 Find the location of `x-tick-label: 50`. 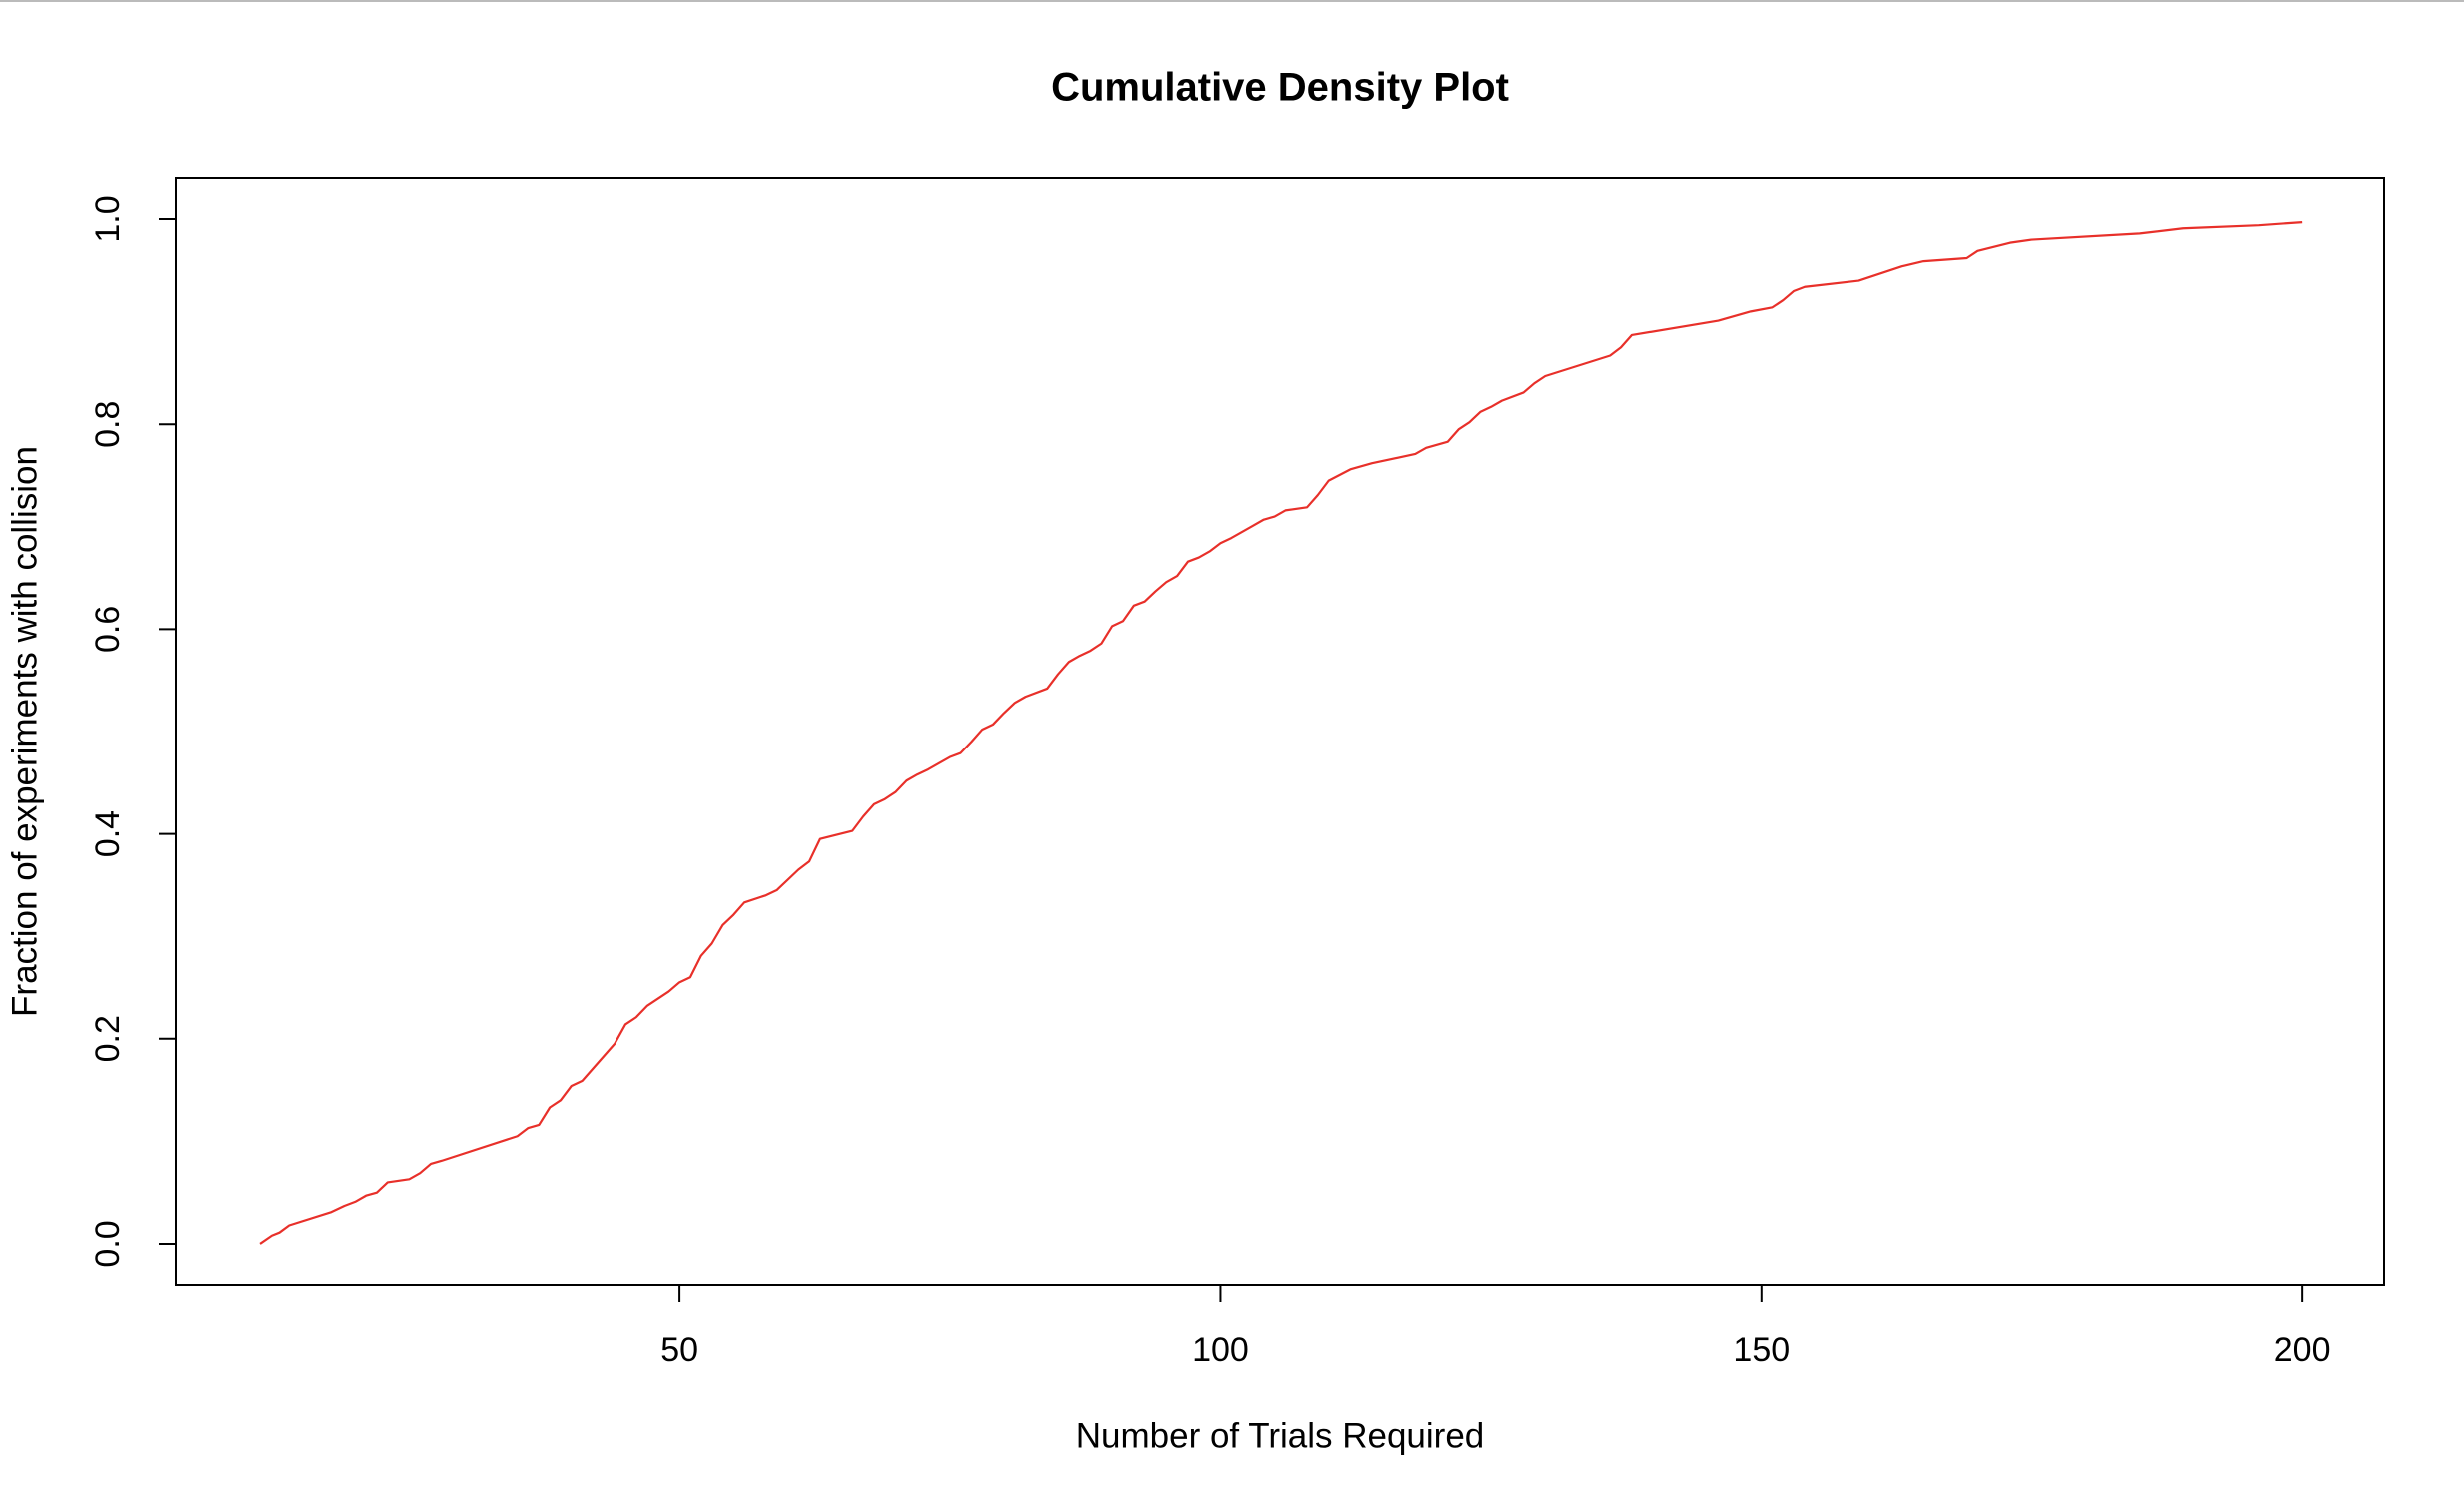

x-tick-label: 50 is located at coordinates (679, 1350).